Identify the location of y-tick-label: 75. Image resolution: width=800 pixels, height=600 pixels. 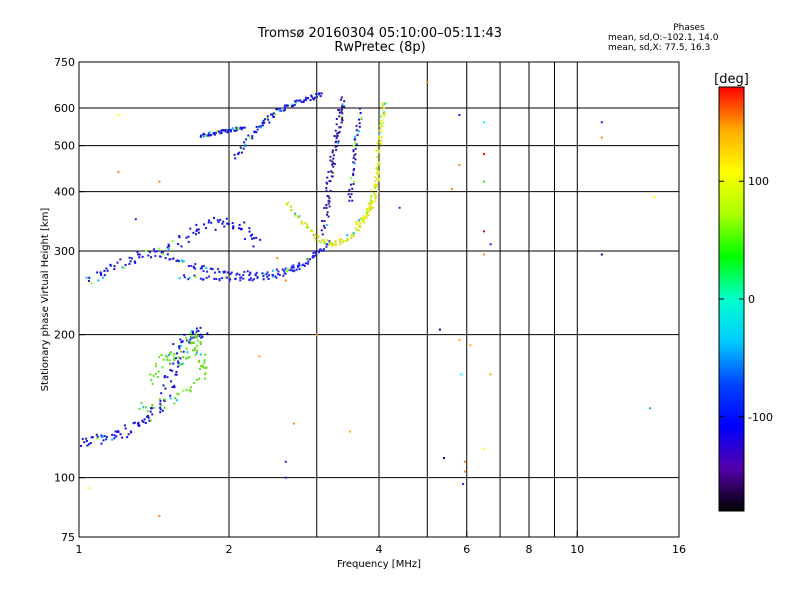
(68, 537).